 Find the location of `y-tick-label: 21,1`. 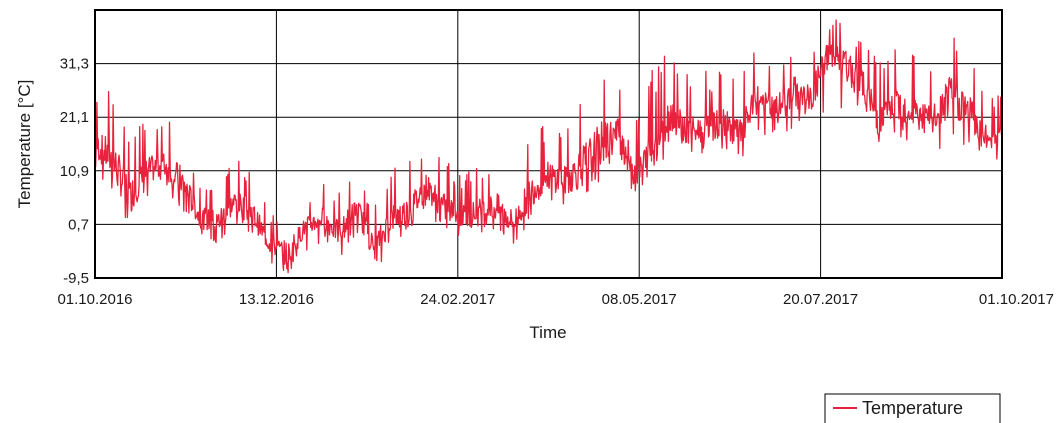

y-tick-label: 21,1 is located at coordinates (74, 117).